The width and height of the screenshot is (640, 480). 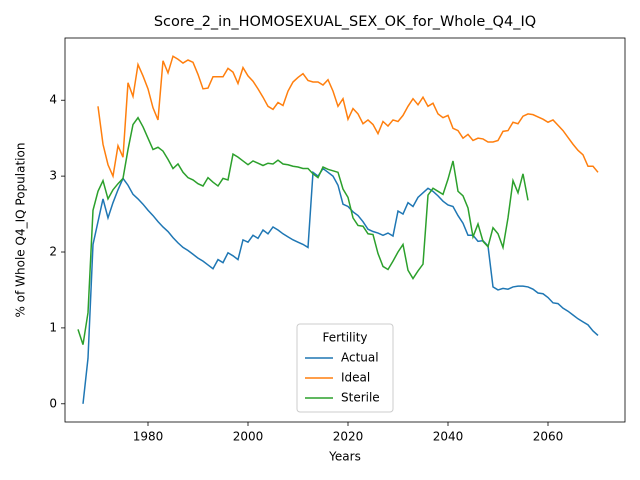 What do you see at coordinates (355, 378) in the screenshot?
I see `legend-label: Ideal` at bounding box center [355, 378].